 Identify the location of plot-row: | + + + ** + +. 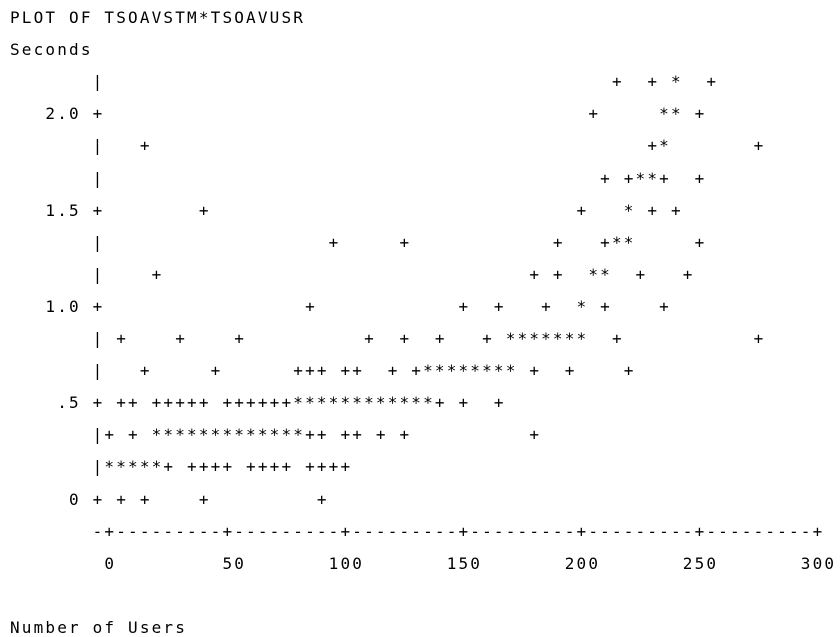
(352, 274).